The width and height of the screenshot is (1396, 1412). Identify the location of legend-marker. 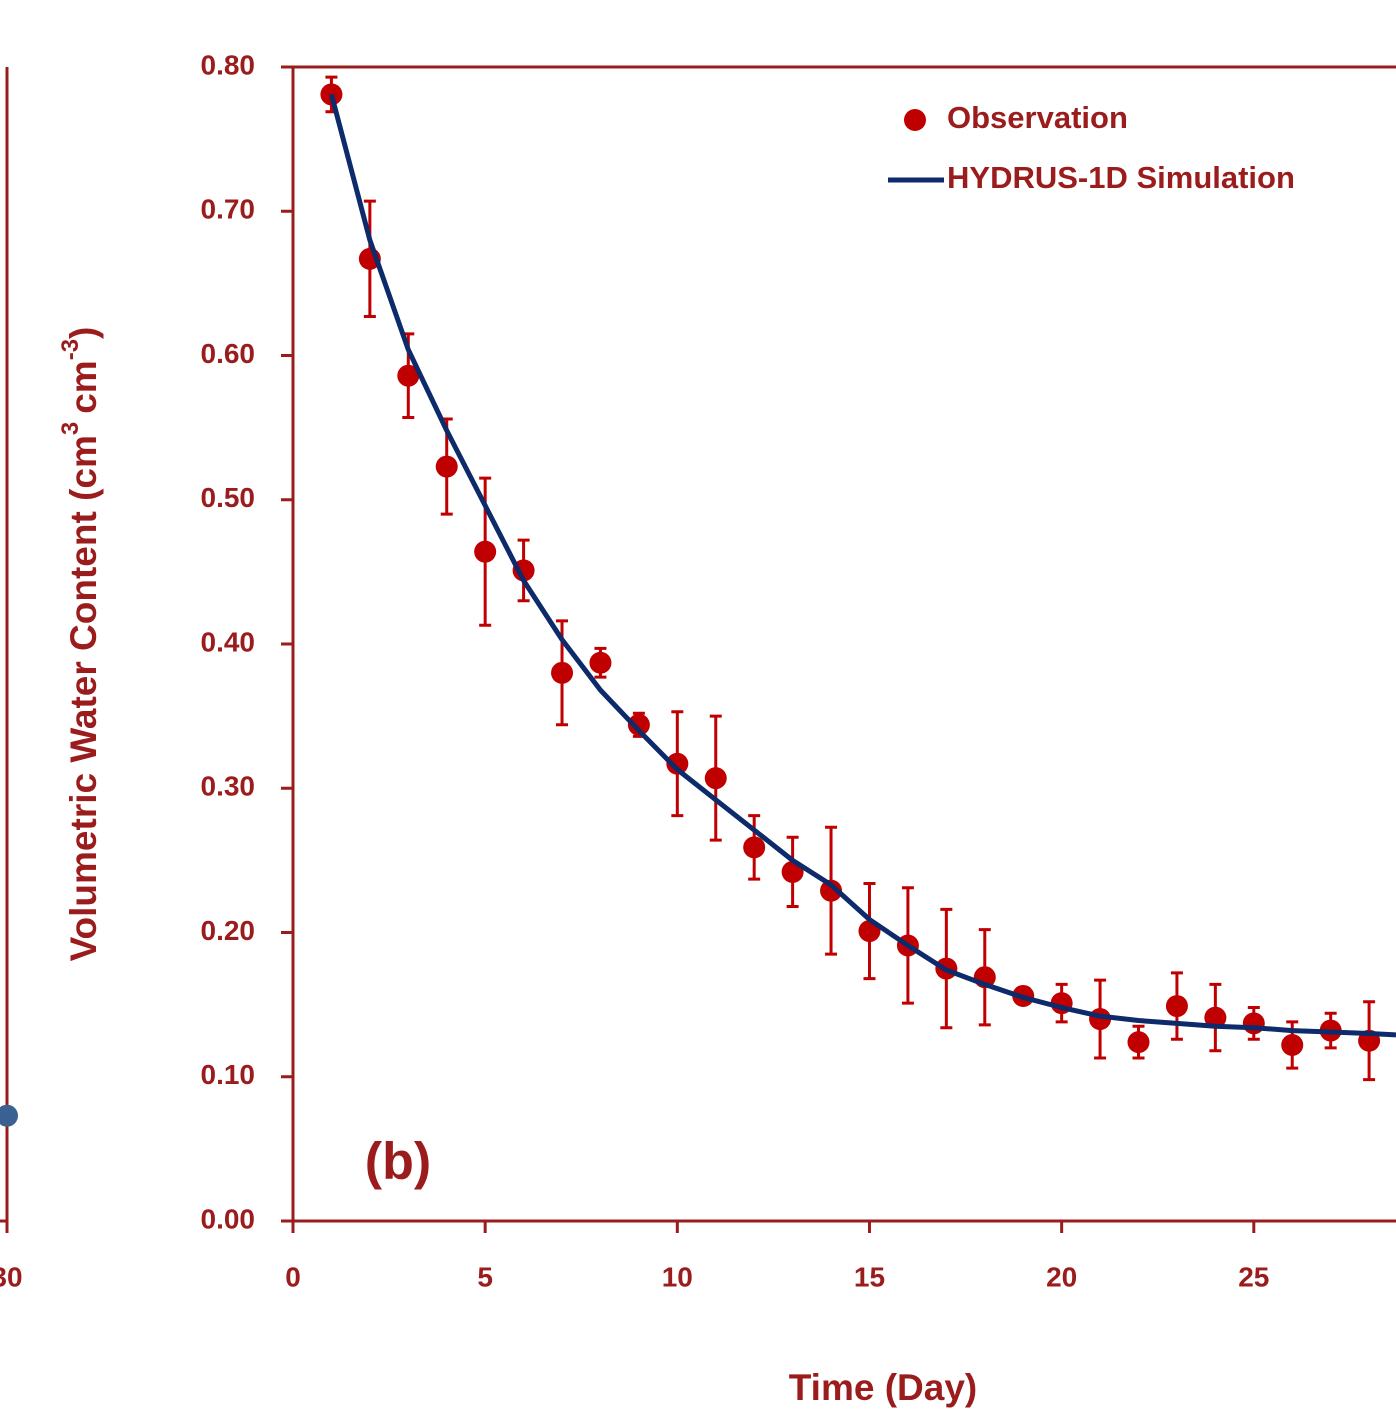
(915, 120).